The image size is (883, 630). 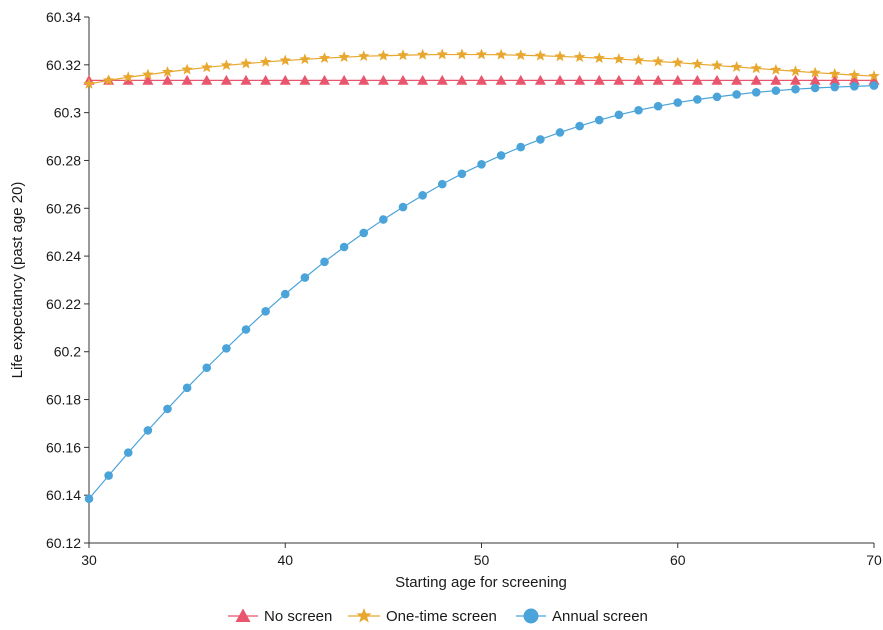 What do you see at coordinates (63, 65) in the screenshot?
I see `y-tick-label: 60.32` at bounding box center [63, 65].